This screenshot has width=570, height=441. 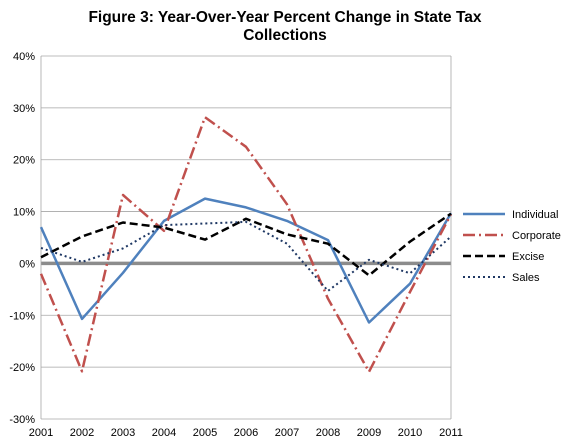 What do you see at coordinates (82, 433) in the screenshot?
I see `x-tick-label: 2002` at bounding box center [82, 433].